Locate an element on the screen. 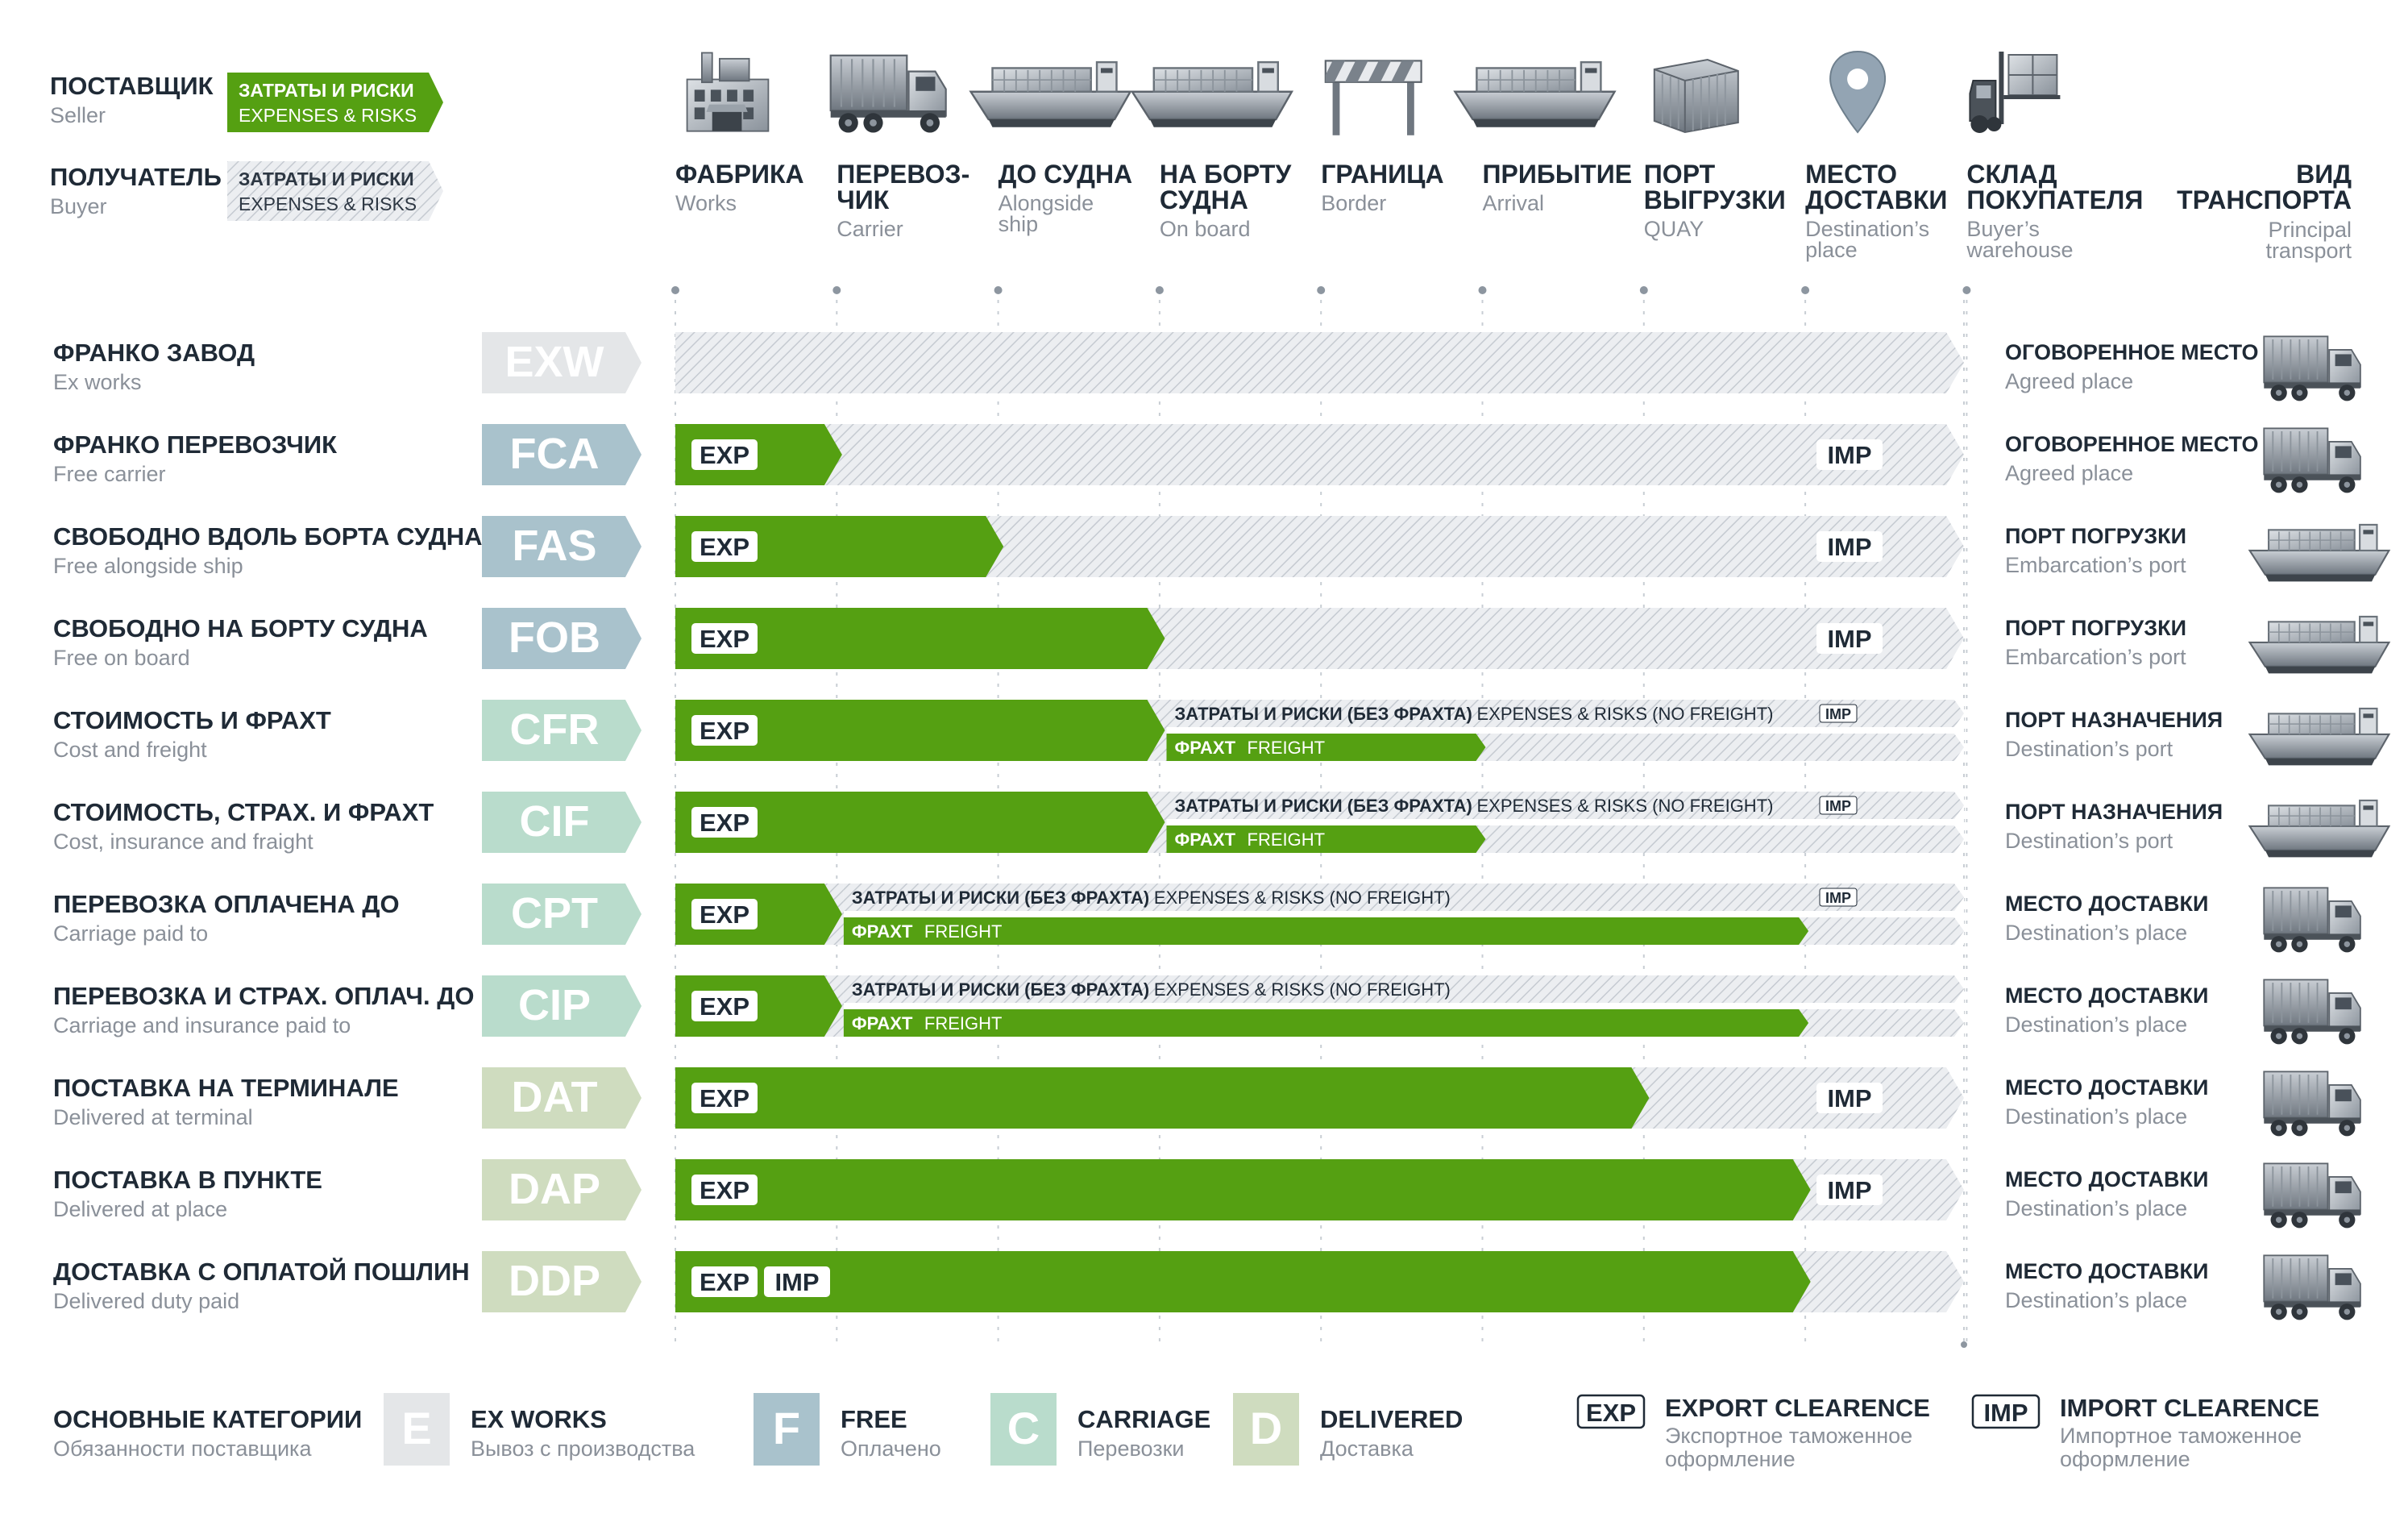 Image resolution: width=2408 pixels, height=1526 pixels. delivery-place: ОГОВОРЕННОЕ МЕСТО is located at coordinates (2132, 352).